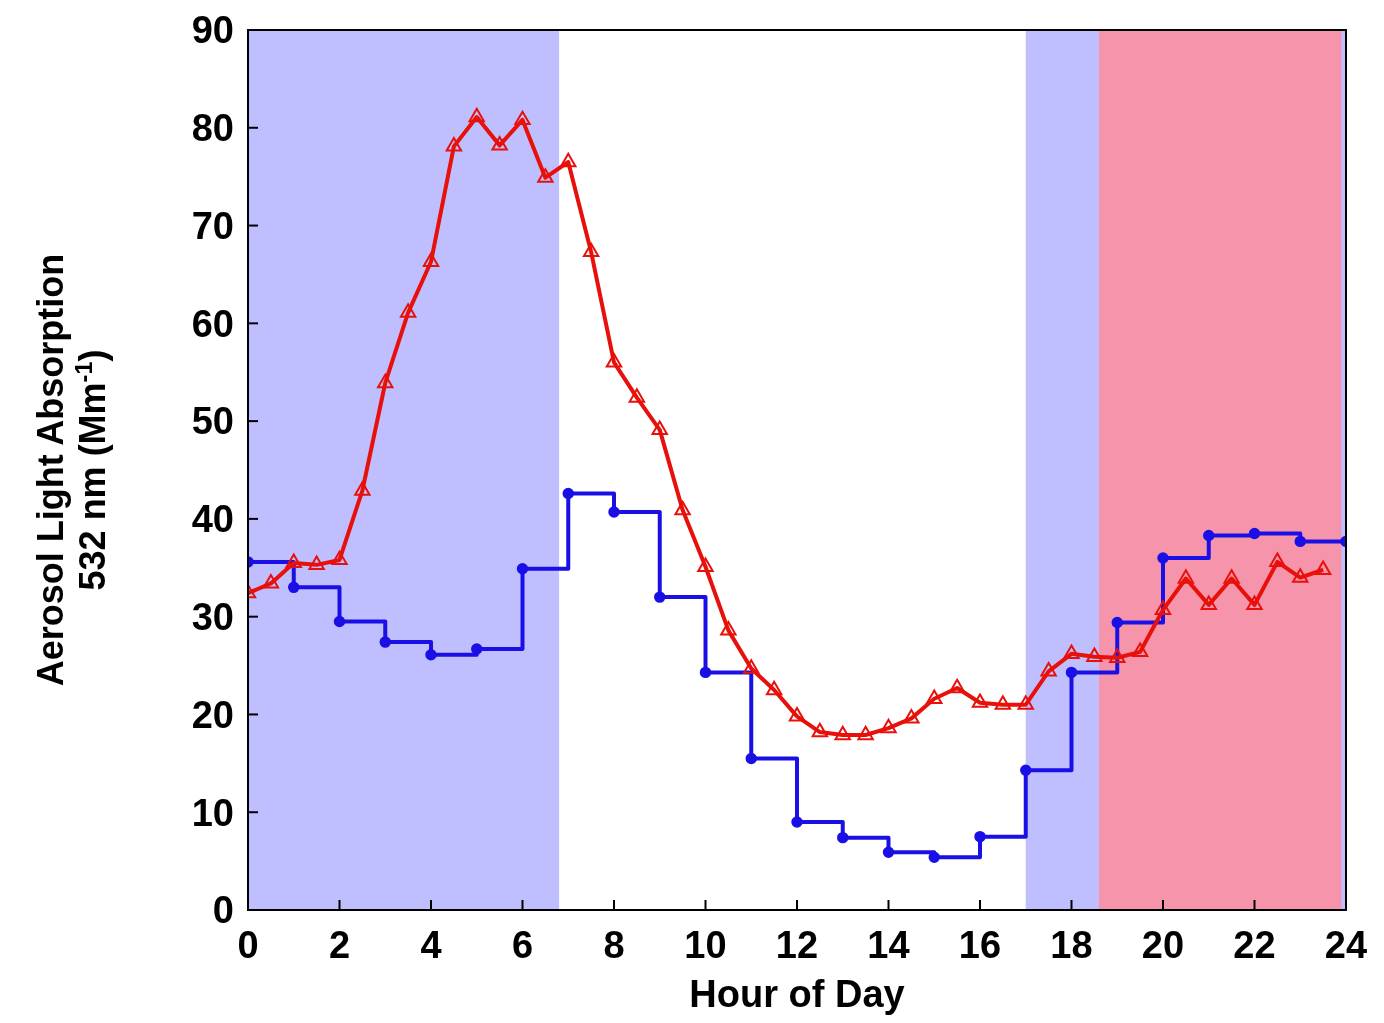 The width and height of the screenshot is (1384, 1023). What do you see at coordinates (212, 812) in the screenshot?
I see `y-tick-label: 10` at bounding box center [212, 812].